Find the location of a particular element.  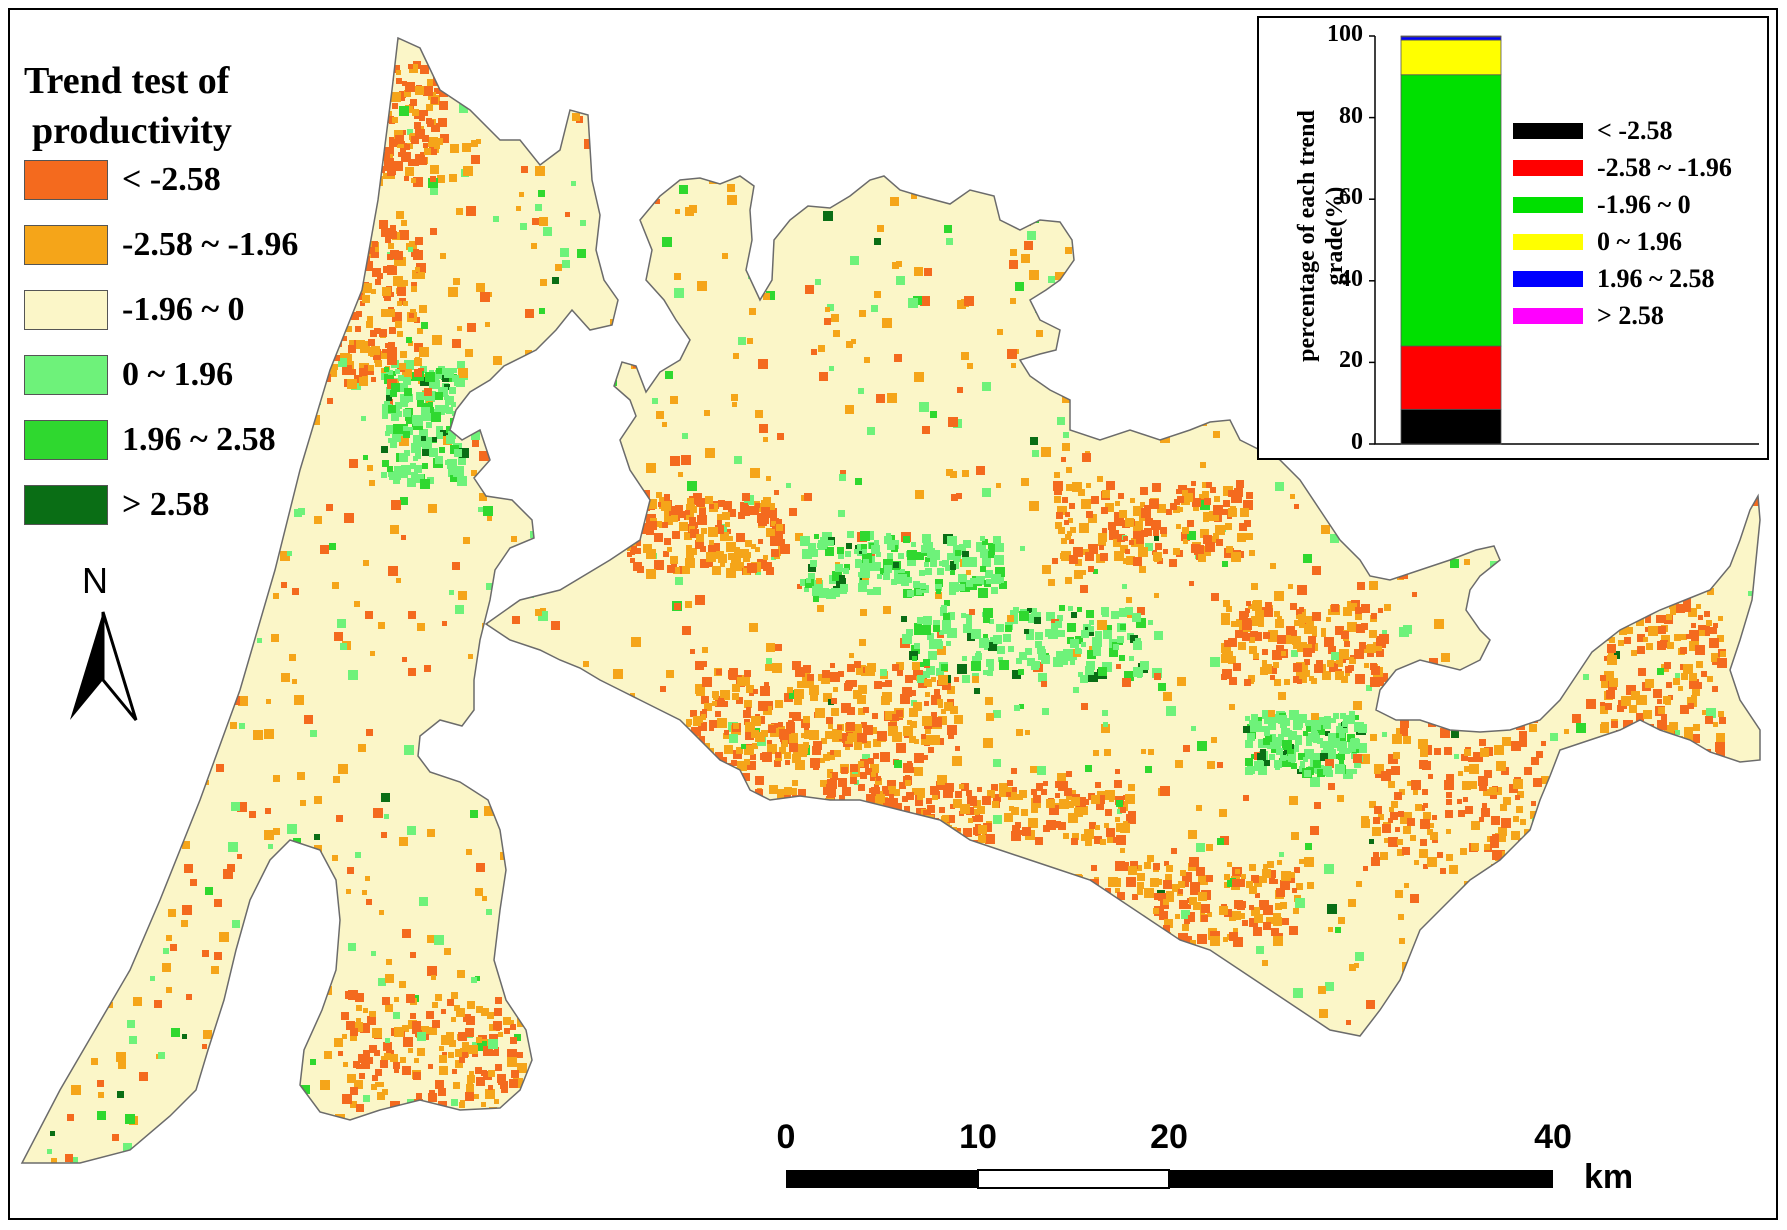

scale-tick-40: 40 is located at coordinates (1553, 1137).